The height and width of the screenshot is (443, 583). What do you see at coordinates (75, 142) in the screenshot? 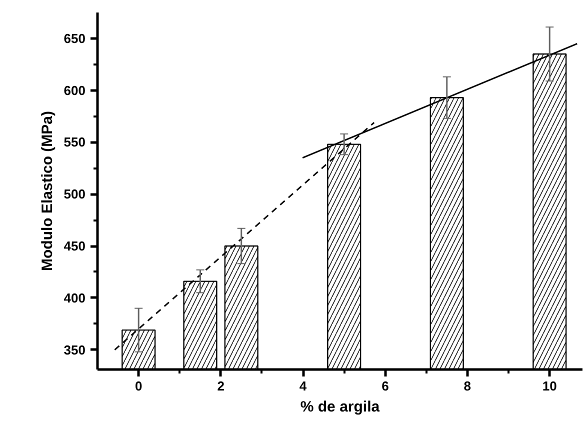
I see `y-tick-label: 550` at bounding box center [75, 142].